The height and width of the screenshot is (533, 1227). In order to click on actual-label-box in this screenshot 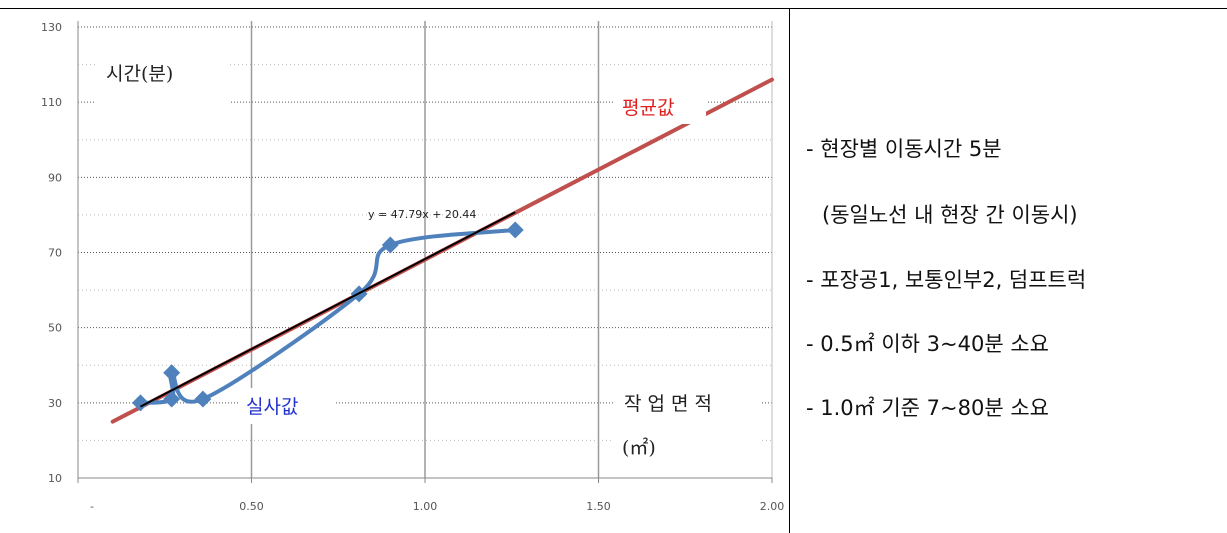, I will do `click(287, 406)`.